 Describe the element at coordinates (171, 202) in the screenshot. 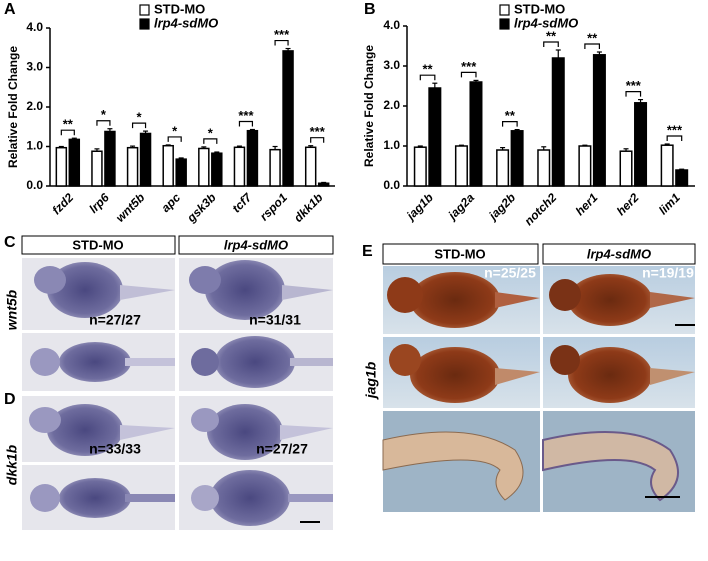

I see `x-tick-label: apc` at that location.